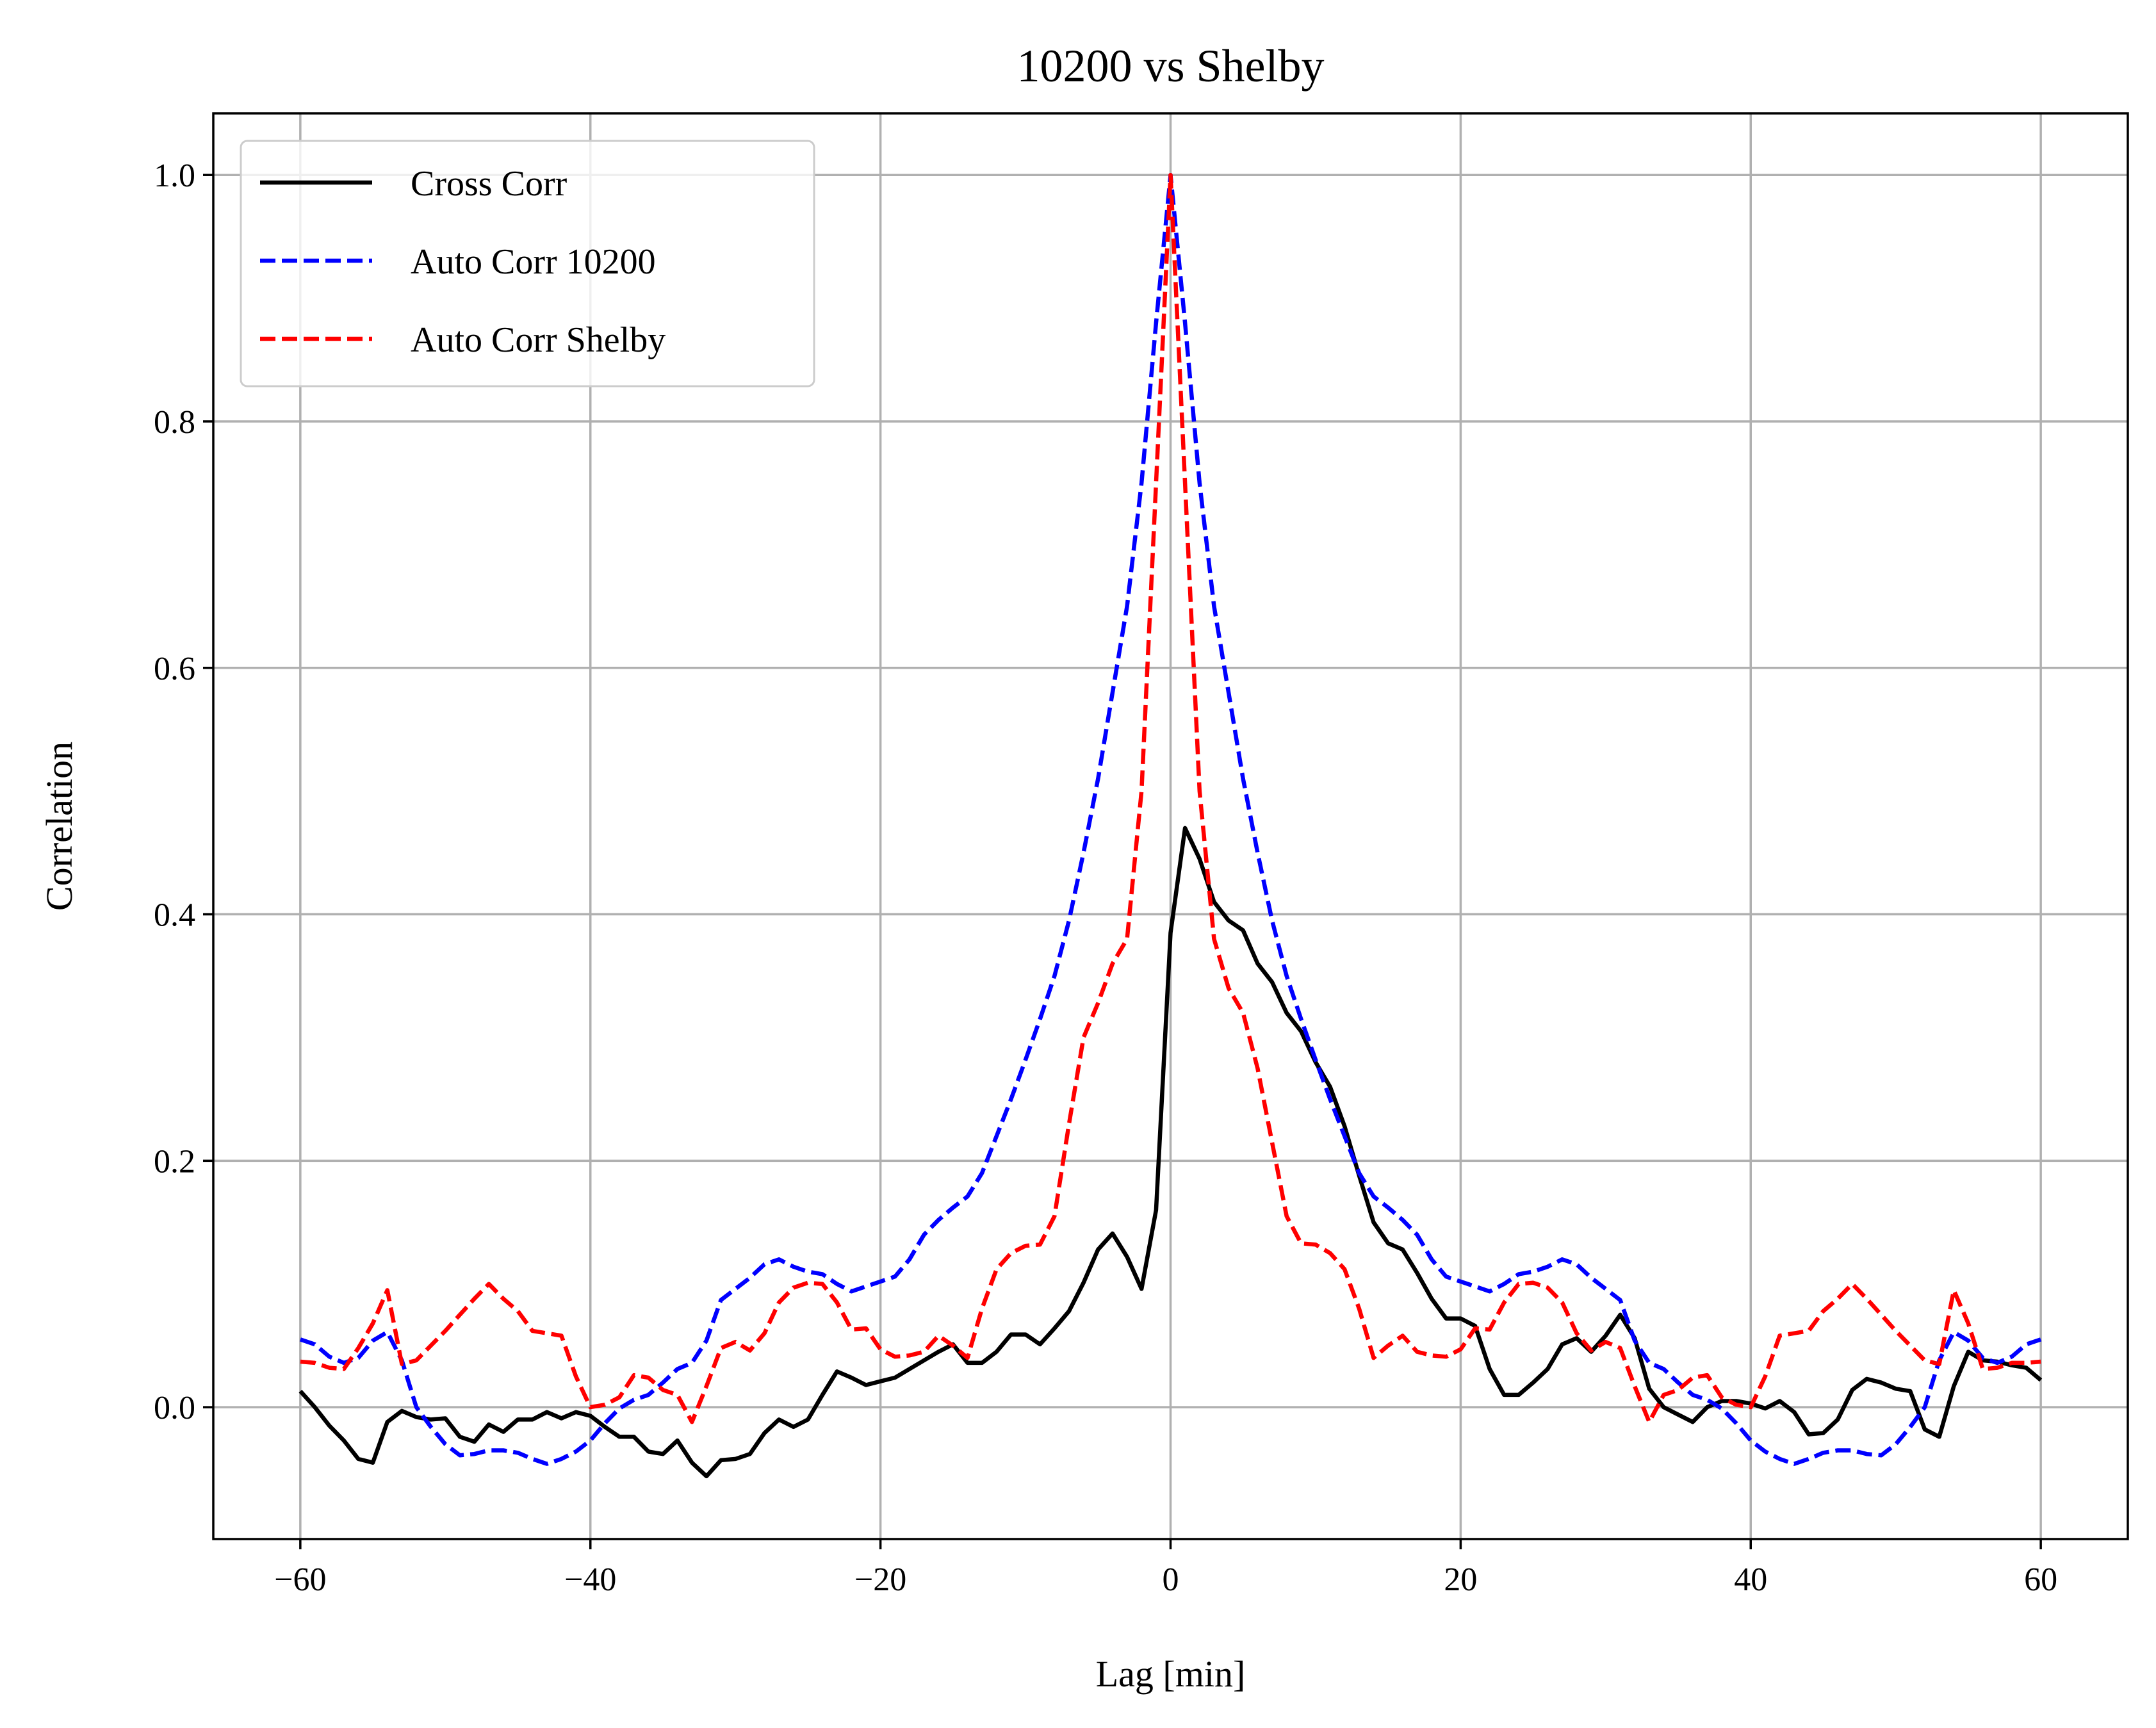 The width and height of the screenshot is (2156, 1728). What do you see at coordinates (59, 826) in the screenshot?
I see `y-axis-label: Correlation` at bounding box center [59, 826].